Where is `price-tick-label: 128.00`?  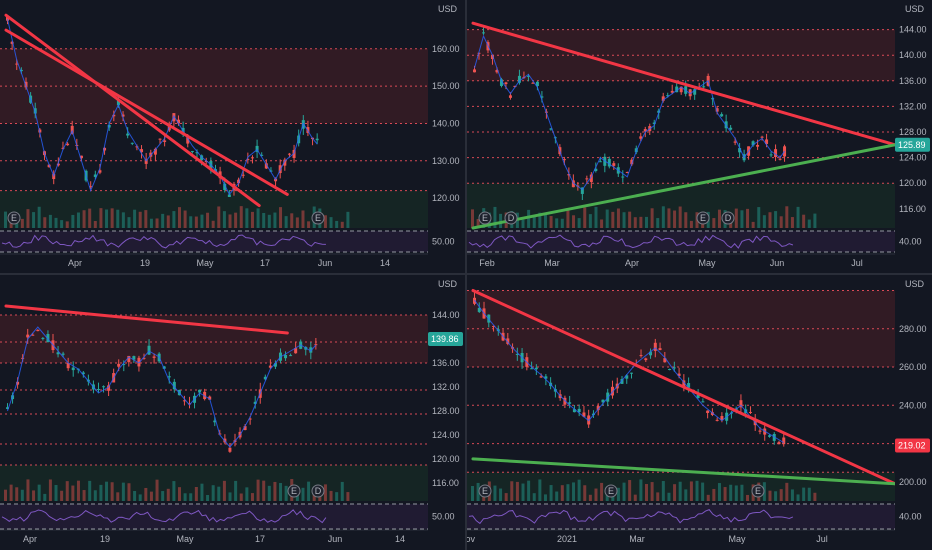 price-tick-label: 128.00 is located at coordinates (446, 411).